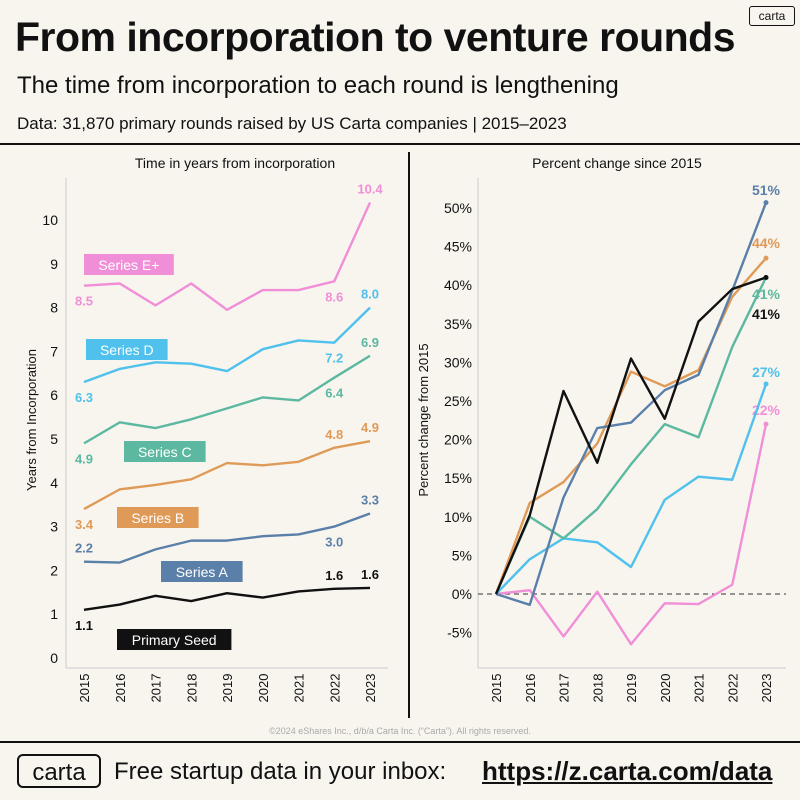 Image resolution: width=800 pixels, height=800 pixels. Describe the element at coordinates (280, 771) in the screenshot. I see `footer-text: Free startup data in your inbox:` at that location.